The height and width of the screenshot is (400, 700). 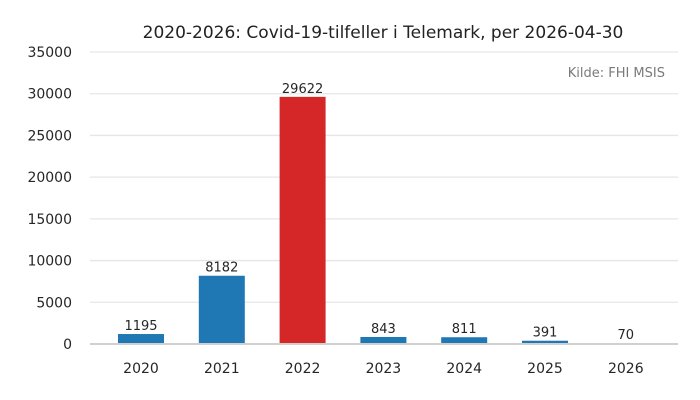 I want to click on x-tick-label: 2025, so click(x=545, y=369).